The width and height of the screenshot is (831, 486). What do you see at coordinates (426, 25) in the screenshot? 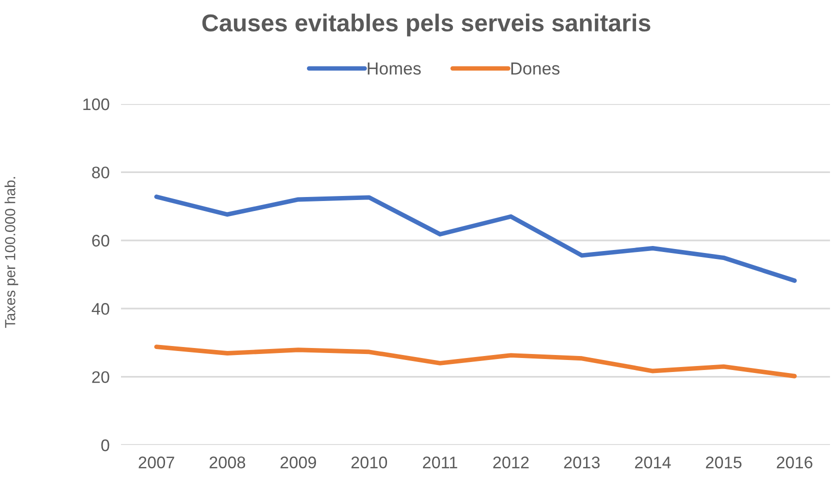
I see `chart-title: Causes evitables pels serveis sanitaris` at bounding box center [426, 25].